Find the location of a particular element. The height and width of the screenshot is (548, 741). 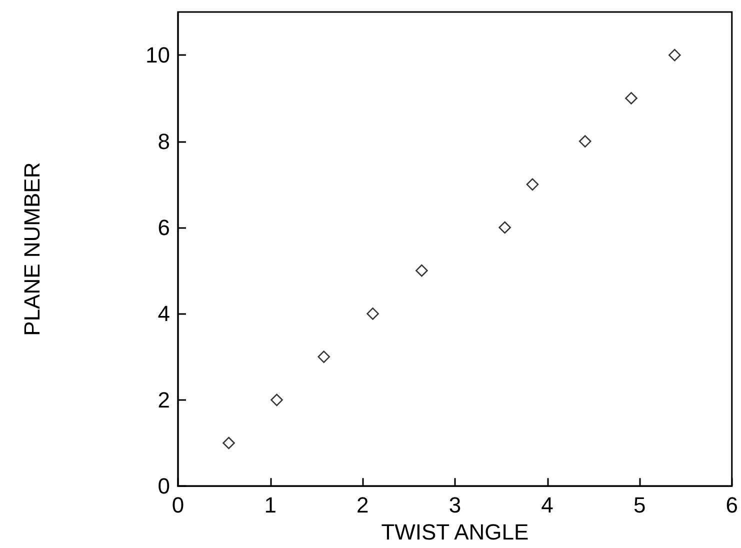

y-tick-label: 6 is located at coordinates (164, 227).